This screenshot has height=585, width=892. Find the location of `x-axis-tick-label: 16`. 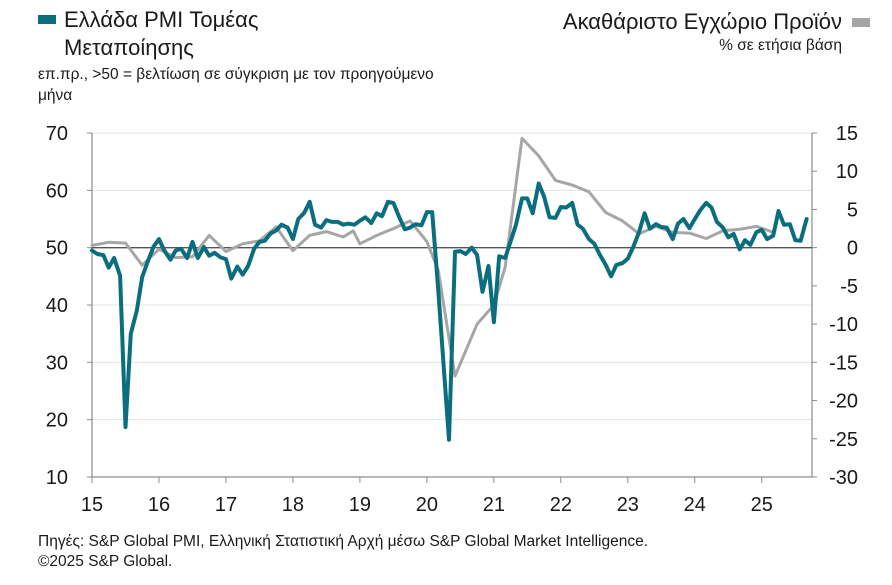

x-axis-tick-label: 16 is located at coordinates (159, 505).